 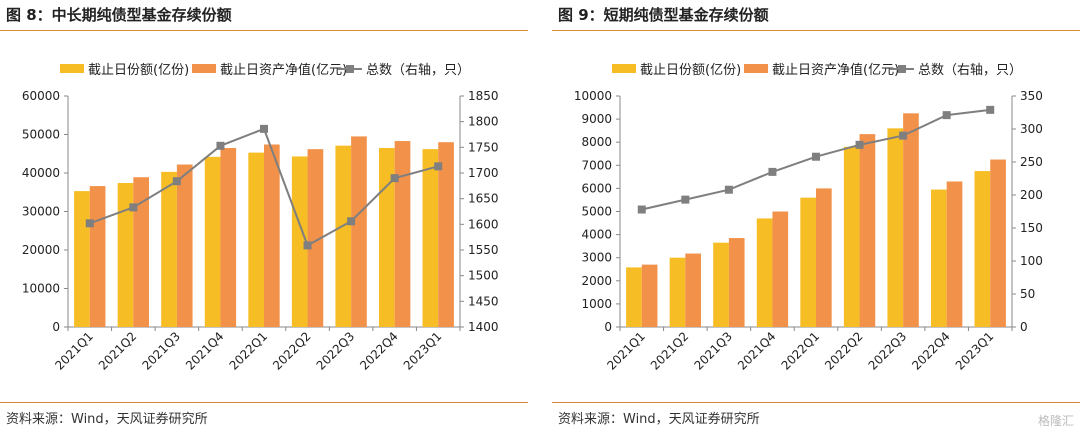 I want to click on y-tick-label-right: 1700, so click(x=483, y=173).